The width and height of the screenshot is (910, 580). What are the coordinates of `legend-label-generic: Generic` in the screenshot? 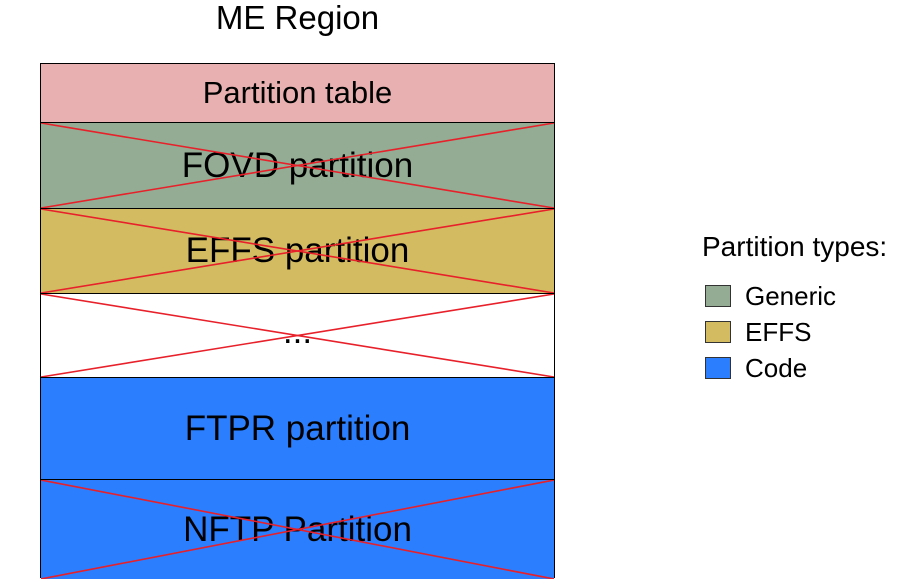 It's located at (791, 296).